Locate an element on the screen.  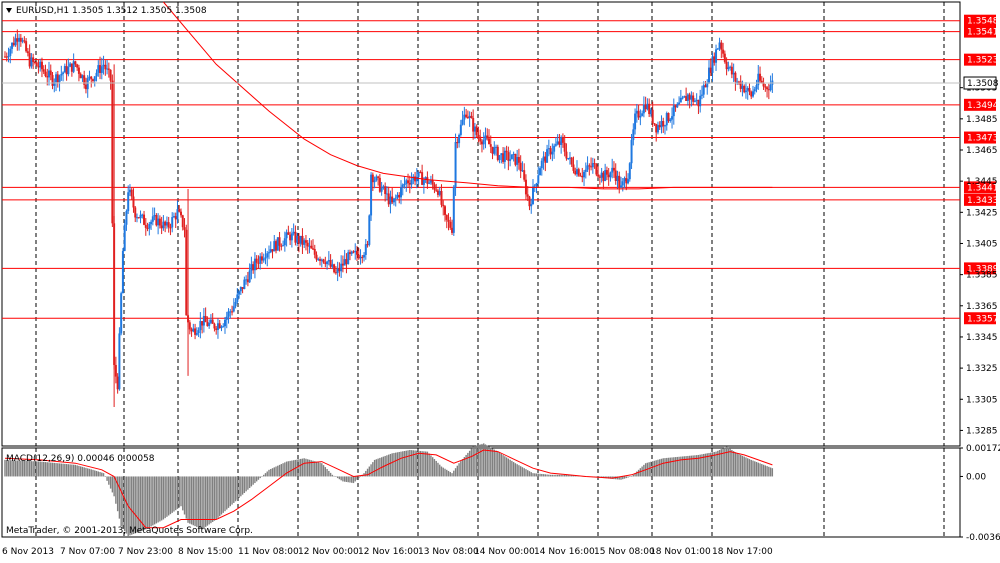
macd-title: MACD(12,26,9) 0.00046 0.00058 is located at coordinates (80, 459).